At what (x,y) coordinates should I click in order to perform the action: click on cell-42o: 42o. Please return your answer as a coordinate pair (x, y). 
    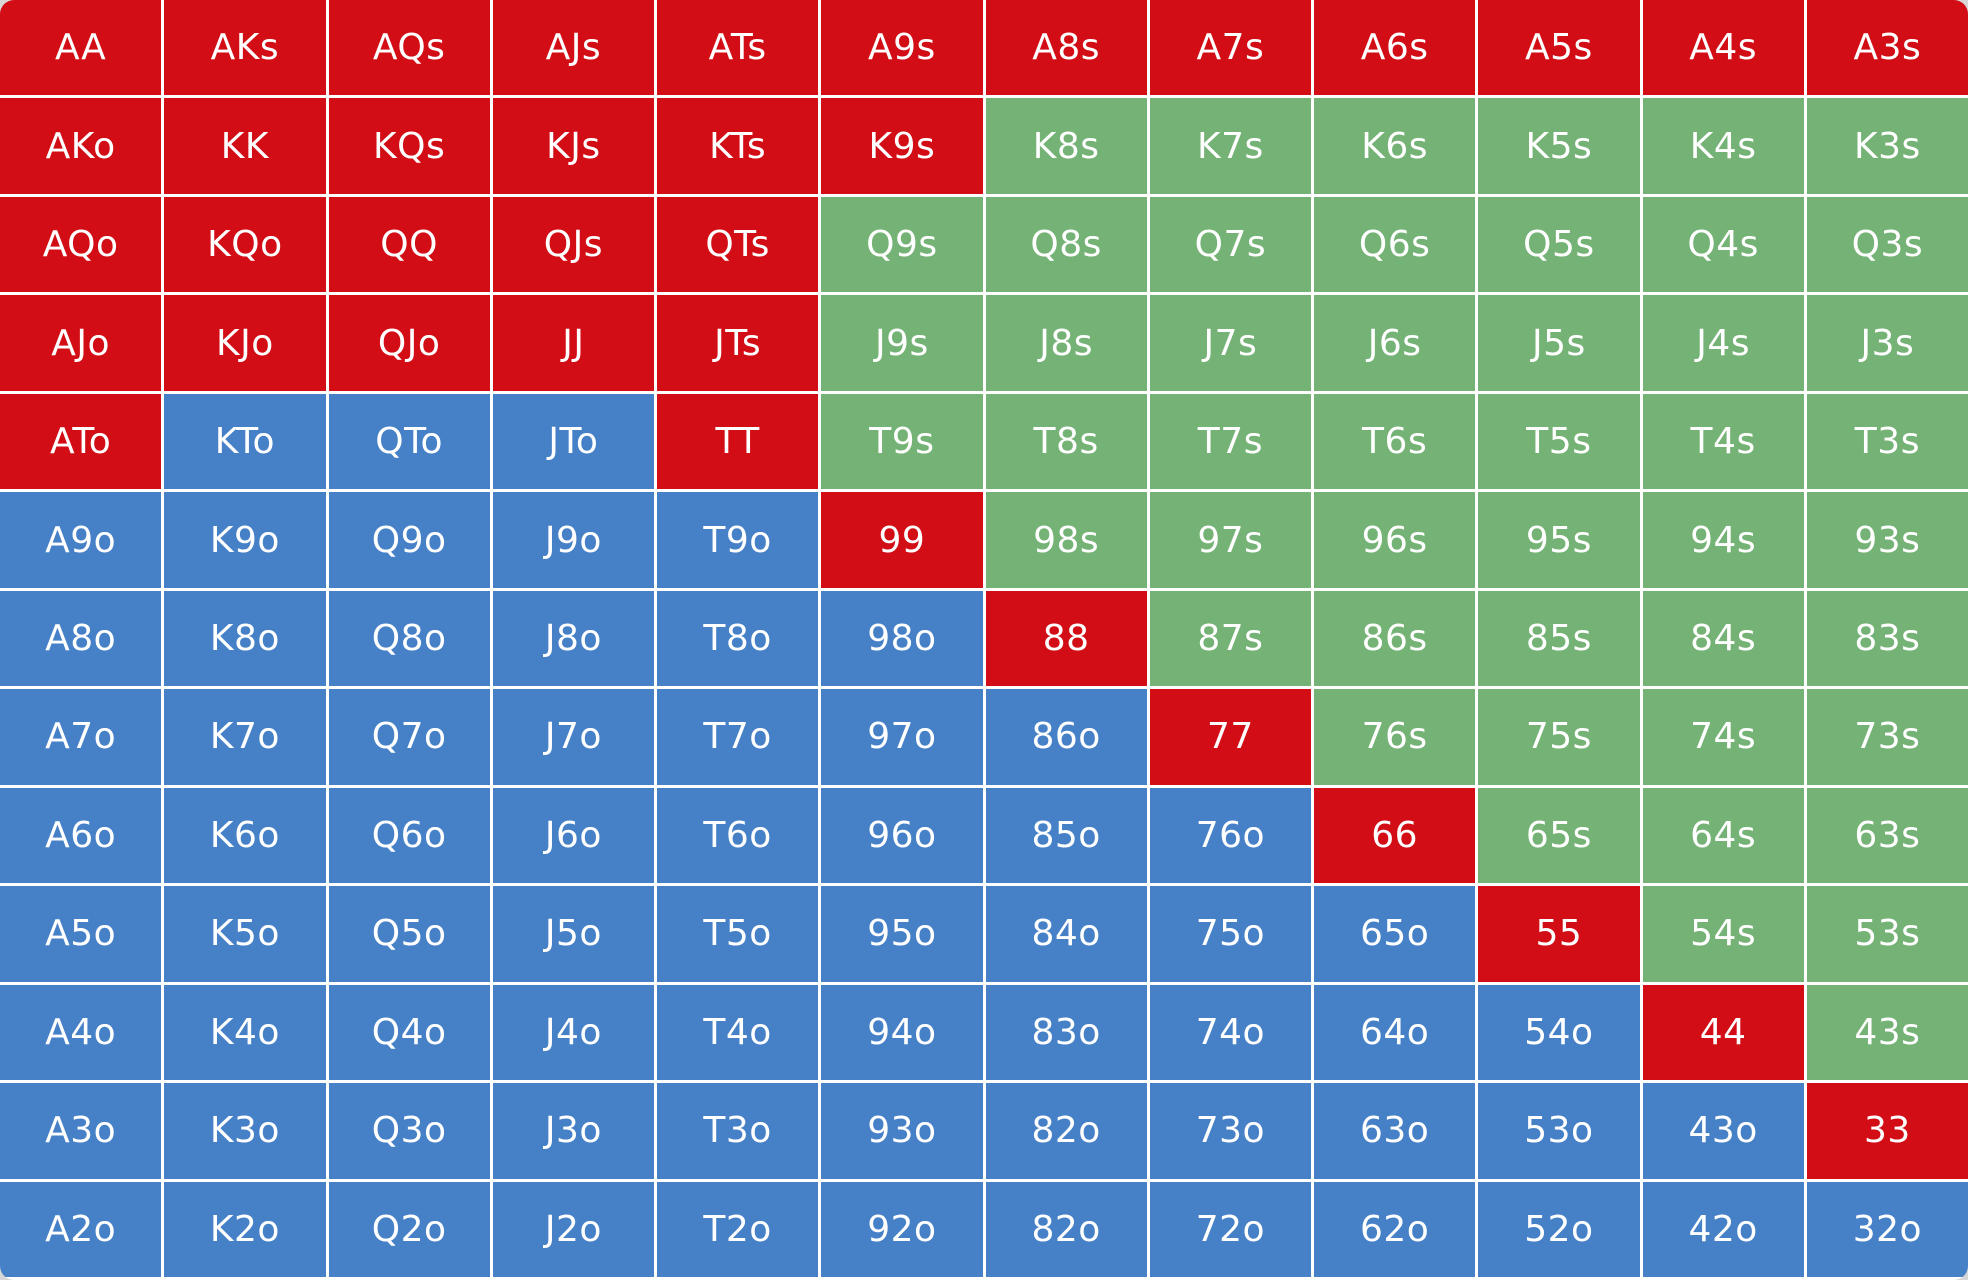
    Looking at the image, I should click on (1723, 1229).